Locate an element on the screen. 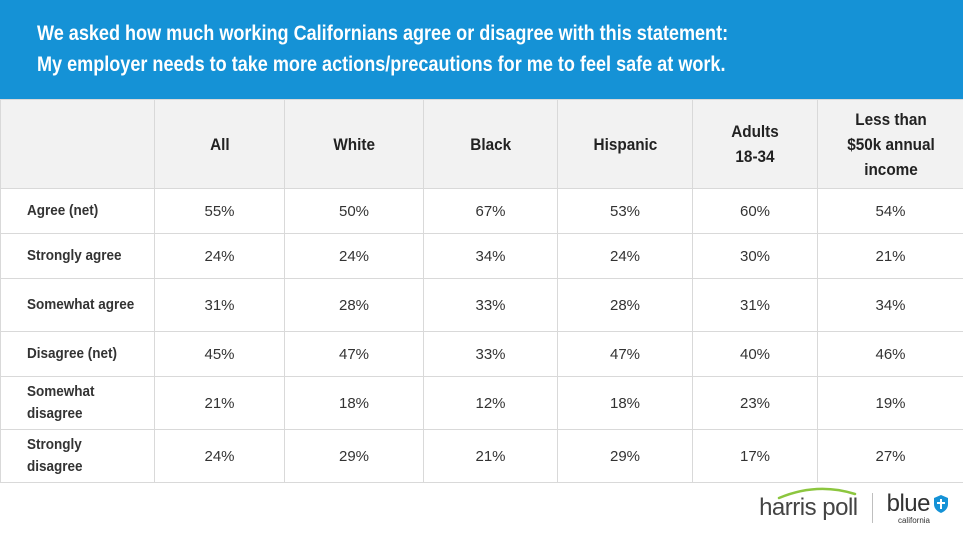  logo-divider is located at coordinates (872, 508).